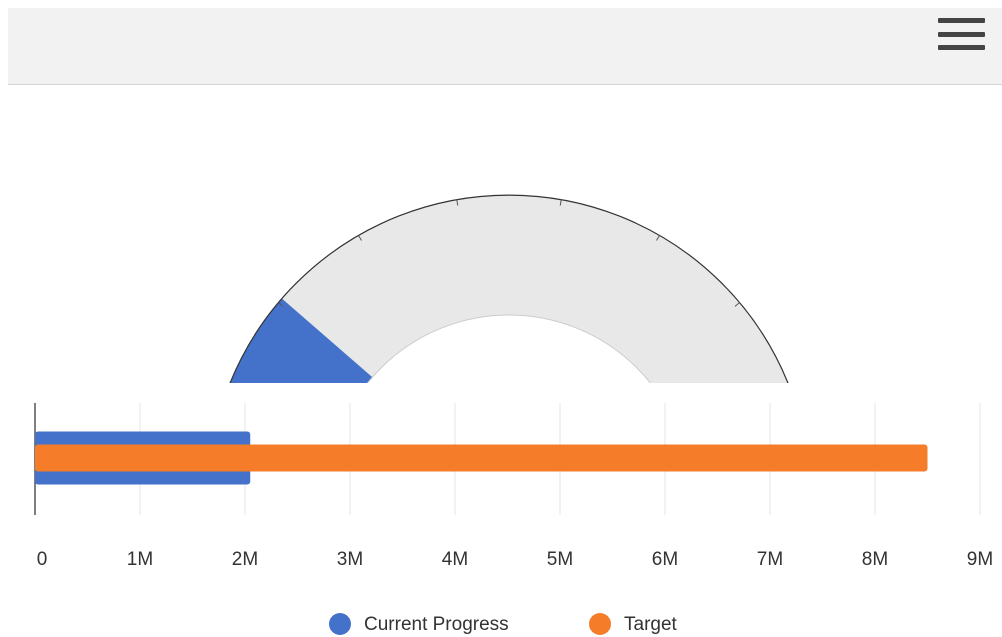 The height and width of the screenshot is (637, 1002). What do you see at coordinates (42, 559) in the screenshot?
I see `x-tick-label: 0` at bounding box center [42, 559].